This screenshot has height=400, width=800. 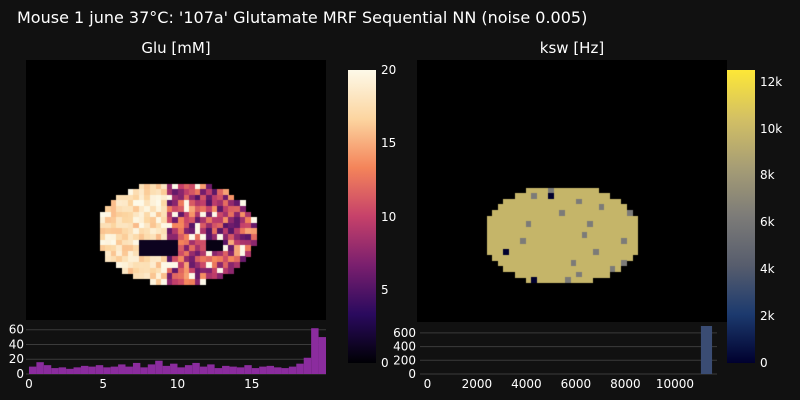 I want to click on y-tick-label: 40, so click(x=16, y=344).